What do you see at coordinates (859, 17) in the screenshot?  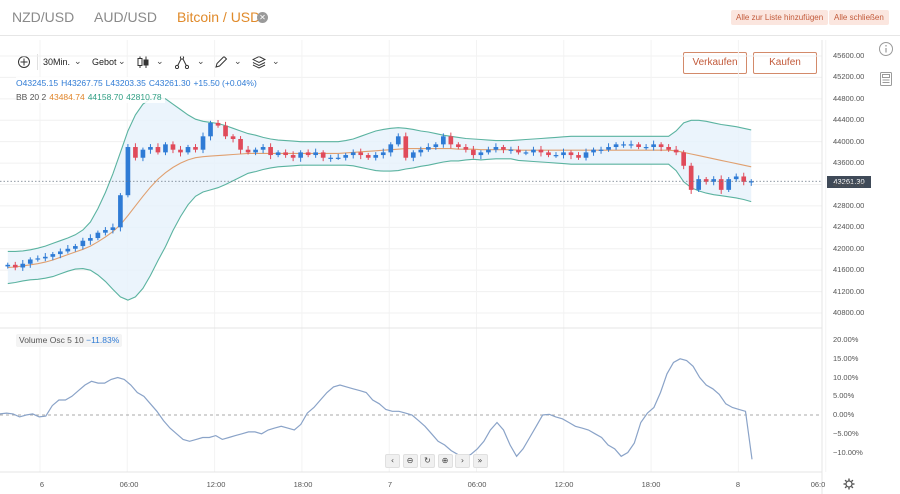 I see `close-all-button: Alle schließen` at bounding box center [859, 17].